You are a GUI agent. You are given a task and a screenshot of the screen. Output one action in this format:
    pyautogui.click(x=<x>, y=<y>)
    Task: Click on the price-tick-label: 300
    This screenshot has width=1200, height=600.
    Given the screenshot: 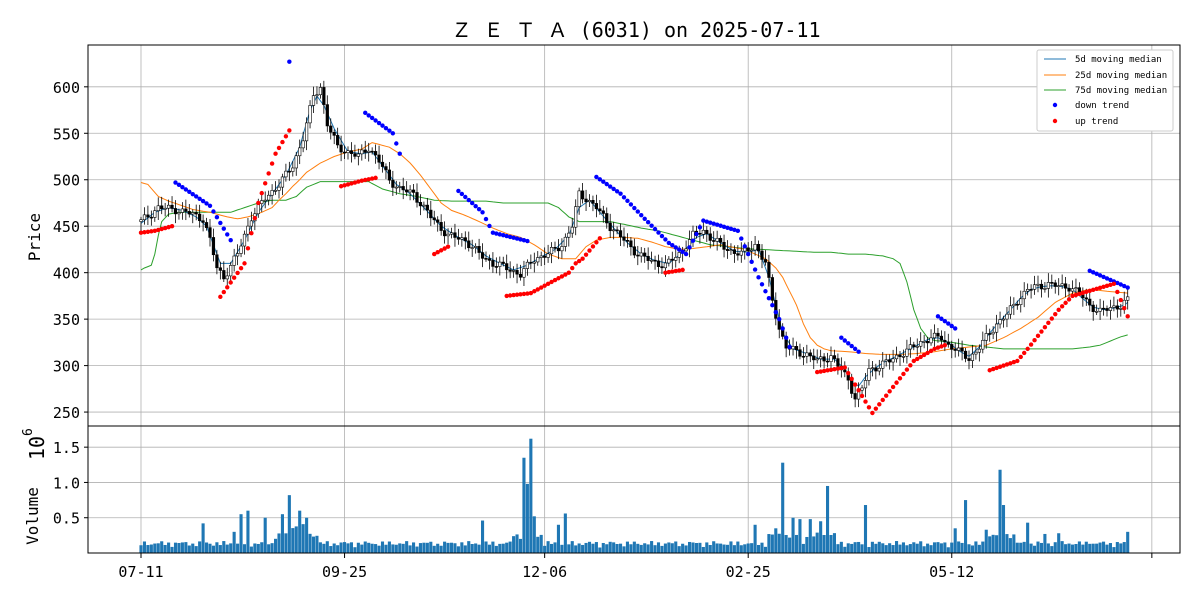 What is the action you would take?
    pyautogui.click(x=66, y=367)
    